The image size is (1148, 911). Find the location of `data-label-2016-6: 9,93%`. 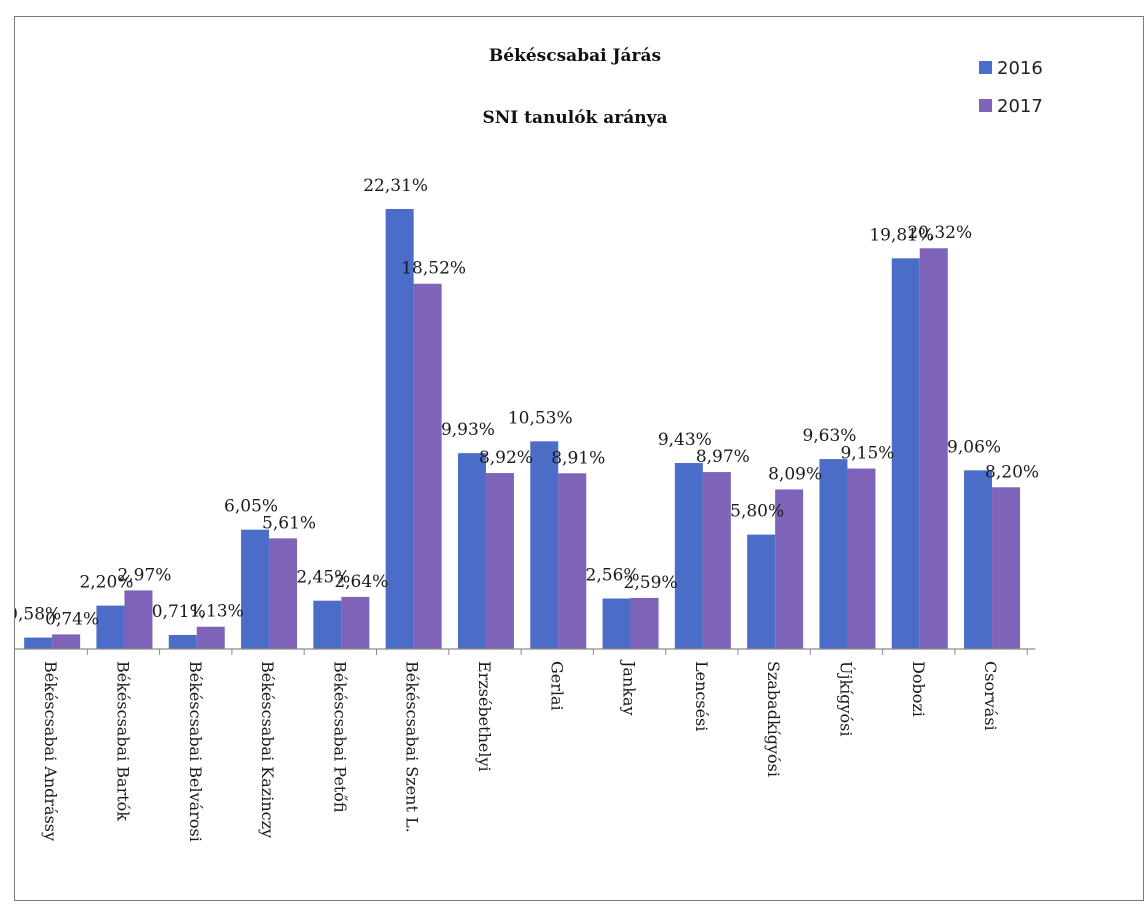

data-label-2016-6: 9,93% is located at coordinates (468, 430).